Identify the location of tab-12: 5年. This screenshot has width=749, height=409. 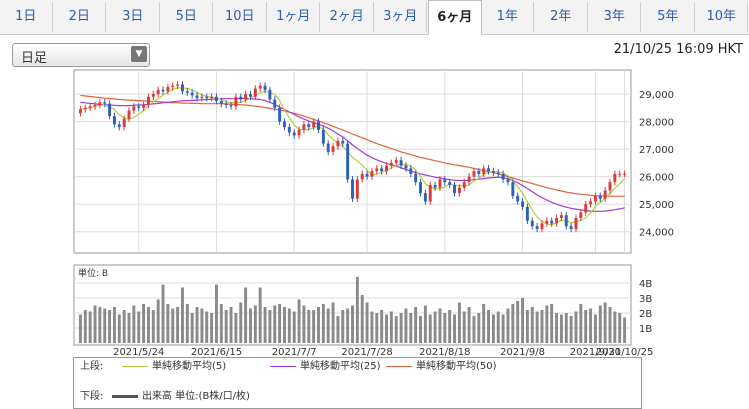
(668, 17).